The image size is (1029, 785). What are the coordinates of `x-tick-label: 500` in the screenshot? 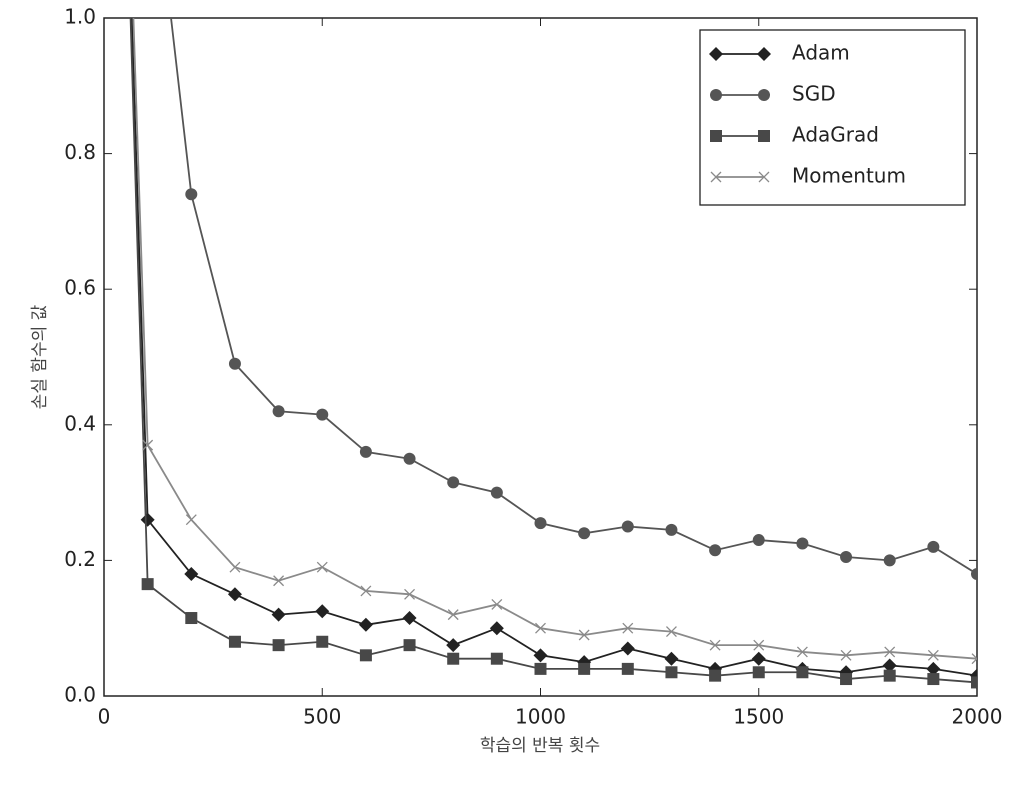 It's located at (322, 717).